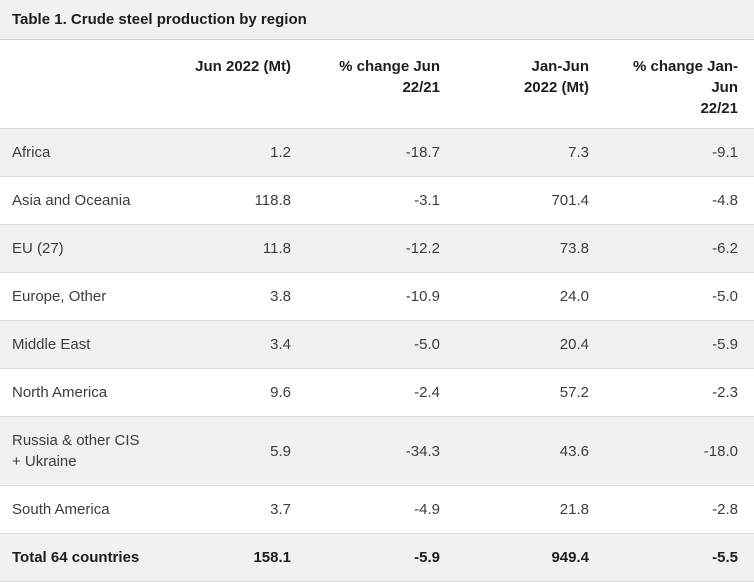 This screenshot has width=754, height=582. Describe the element at coordinates (679, 84) in the screenshot. I see `col-header-pct-change-jan-jun: % change Jan-Jun 22/21` at that location.